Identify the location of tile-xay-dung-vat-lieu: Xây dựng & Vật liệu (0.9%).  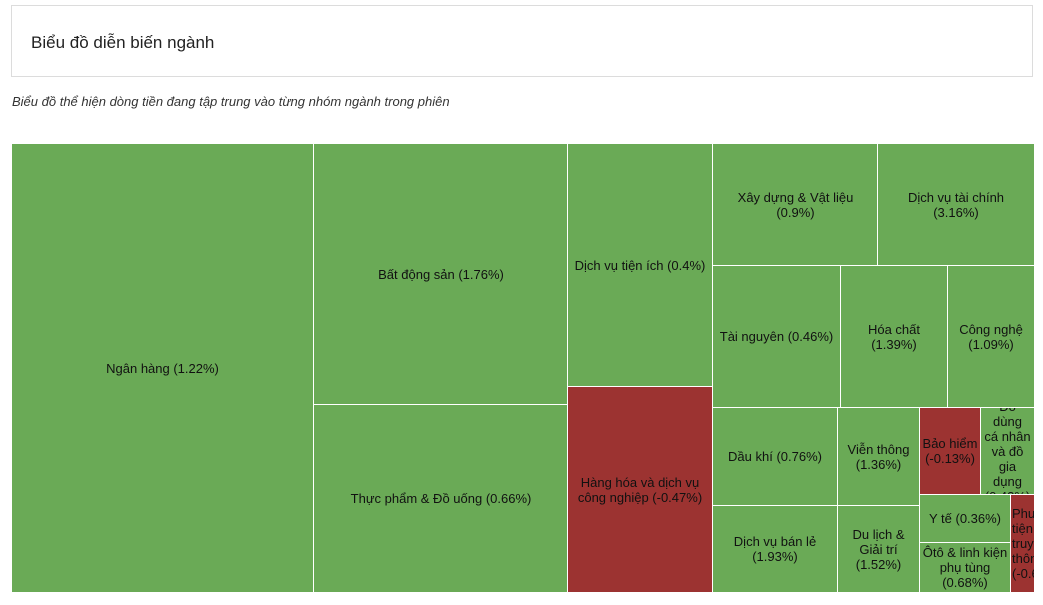
(795, 204).